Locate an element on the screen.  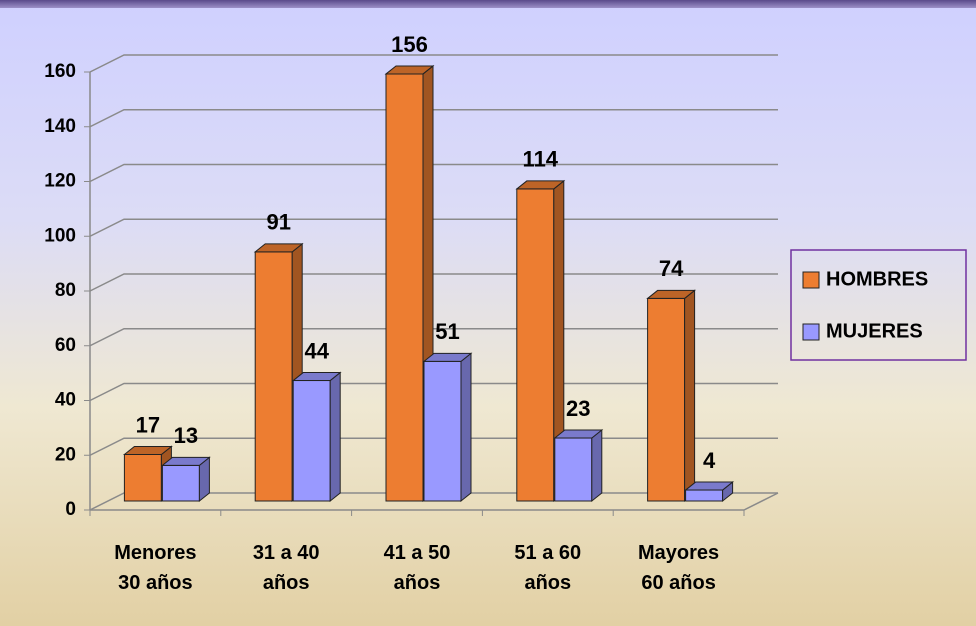
y-tick-label: 120 is located at coordinates (60, 181).